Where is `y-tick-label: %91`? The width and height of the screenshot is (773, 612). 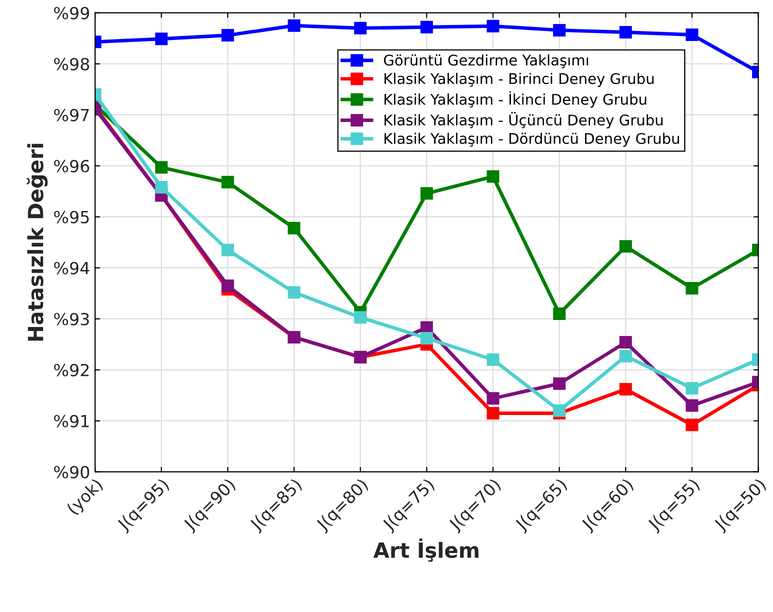
y-tick-label: %91 is located at coordinates (71, 421).